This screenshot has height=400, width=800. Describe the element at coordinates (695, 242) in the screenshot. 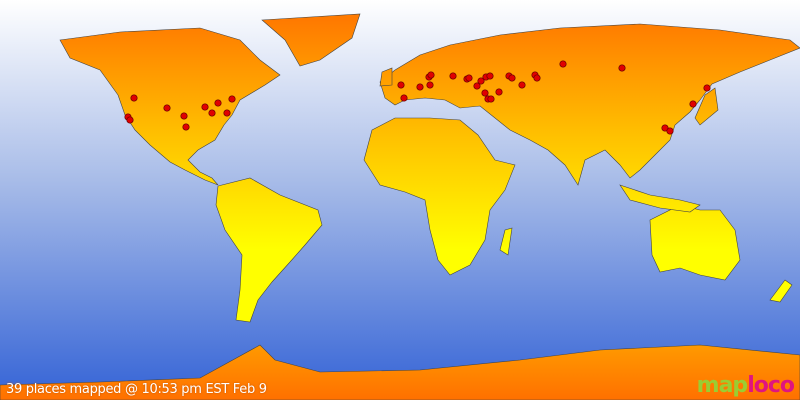

I see `australia` at that location.